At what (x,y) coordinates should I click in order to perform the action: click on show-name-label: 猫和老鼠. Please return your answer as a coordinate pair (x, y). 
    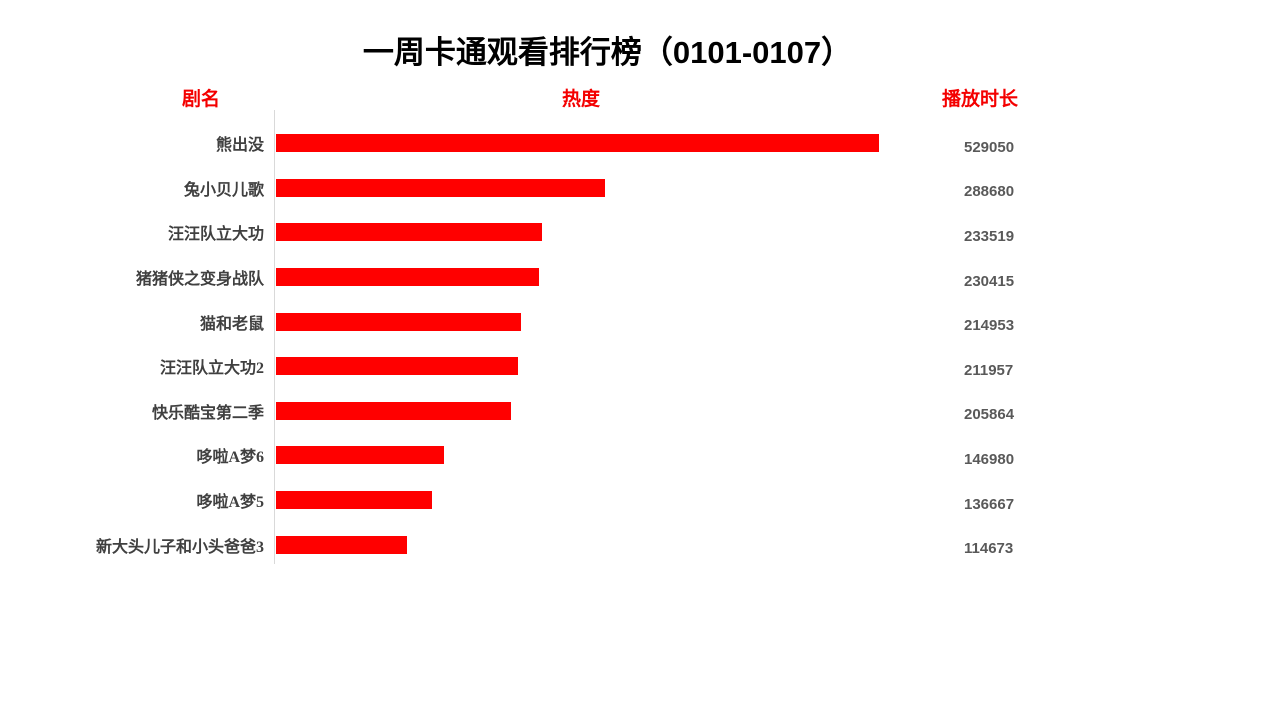
    Looking at the image, I should click on (231, 324).